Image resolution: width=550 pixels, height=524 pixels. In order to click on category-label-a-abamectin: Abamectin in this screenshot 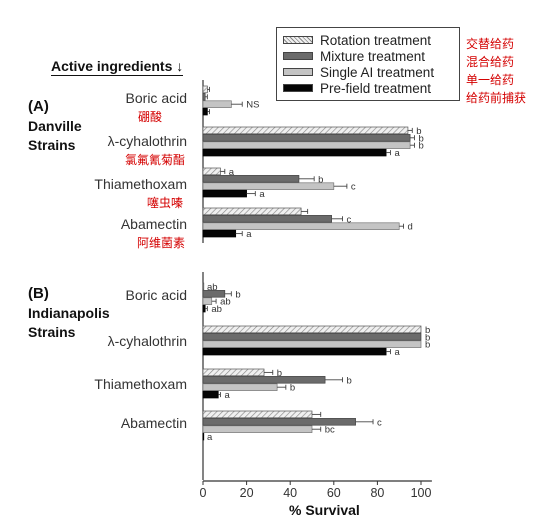, I will do `click(153, 224)`.